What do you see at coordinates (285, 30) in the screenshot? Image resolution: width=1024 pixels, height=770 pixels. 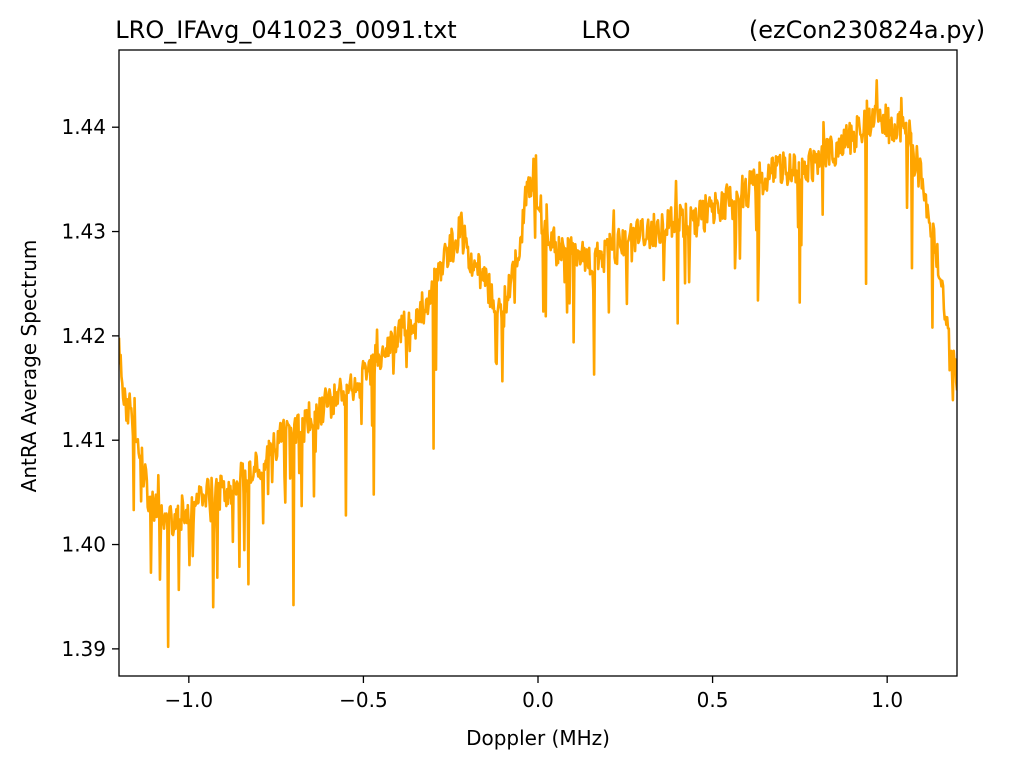 I see `chart-title-left: LRO_IFAvg_041023_0091.txt` at bounding box center [285, 30].